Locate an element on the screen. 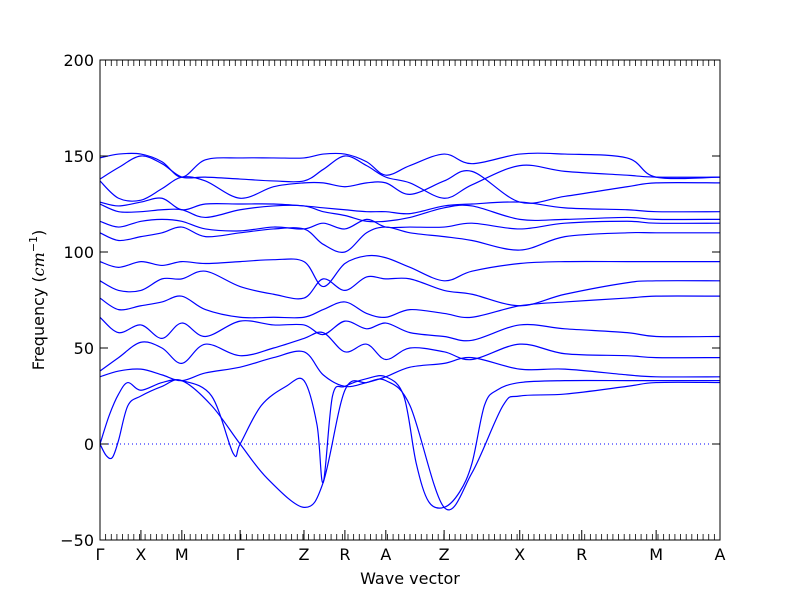 The width and height of the screenshot is (800, 600). y-tick-label: 150 is located at coordinates (78, 156).